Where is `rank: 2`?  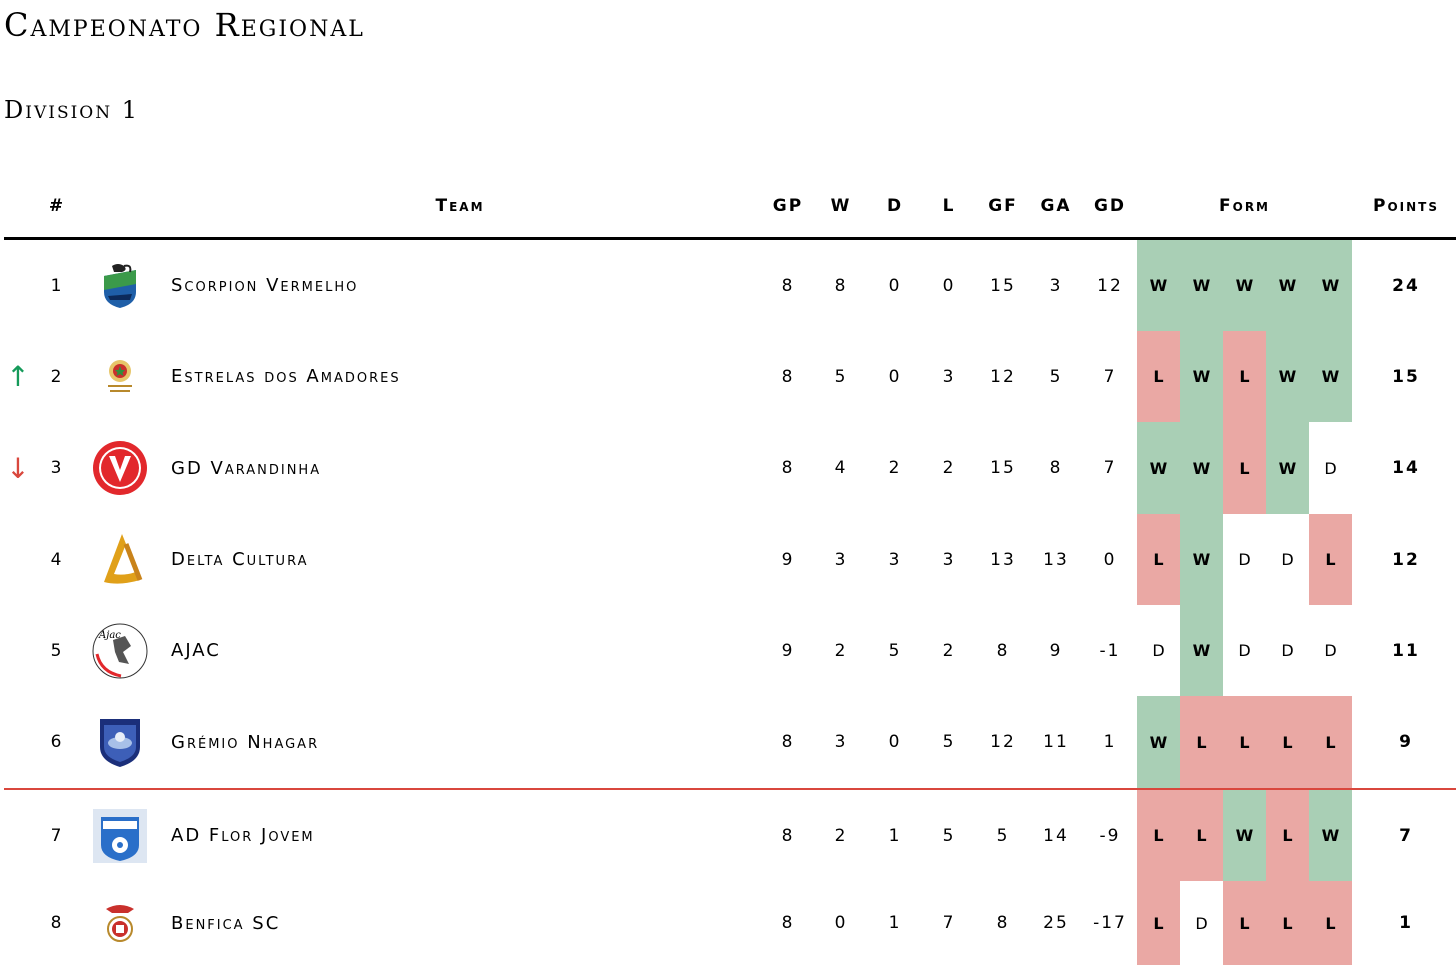
rank: 2 is located at coordinates (57, 376).